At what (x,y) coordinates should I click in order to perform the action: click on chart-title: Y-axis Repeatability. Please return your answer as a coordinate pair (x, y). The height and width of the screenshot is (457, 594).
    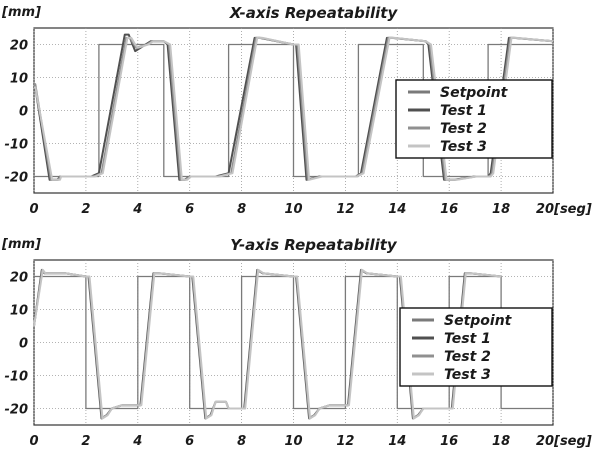
    Looking at the image, I should click on (314, 245).